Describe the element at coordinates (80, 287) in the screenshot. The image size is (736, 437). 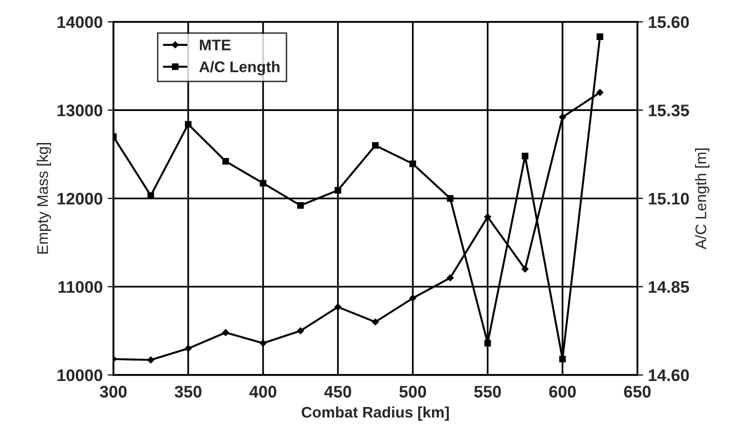
I see `y-tick-label: 11000` at that location.